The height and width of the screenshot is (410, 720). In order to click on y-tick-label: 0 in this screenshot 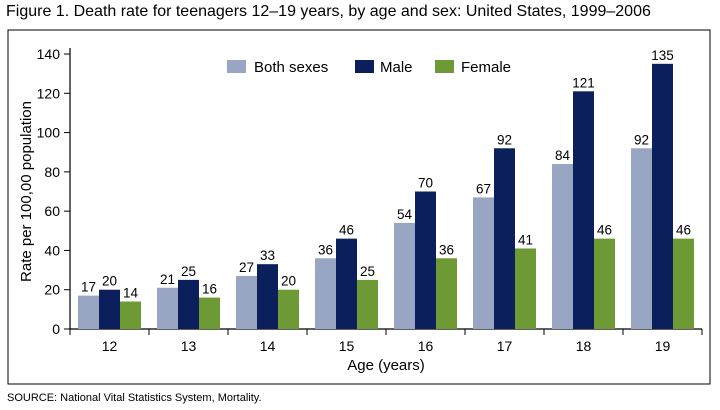, I will do `click(56, 329)`.